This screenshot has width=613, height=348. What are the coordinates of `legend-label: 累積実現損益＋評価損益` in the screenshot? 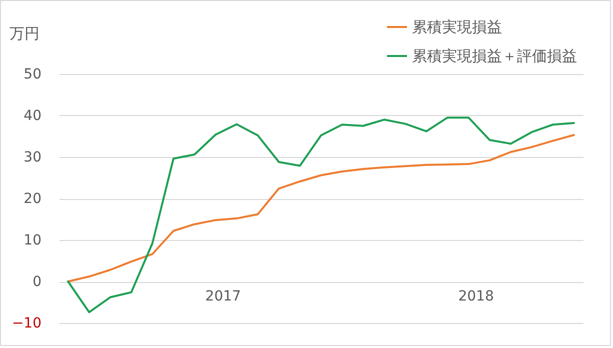 It's located at (494, 56).